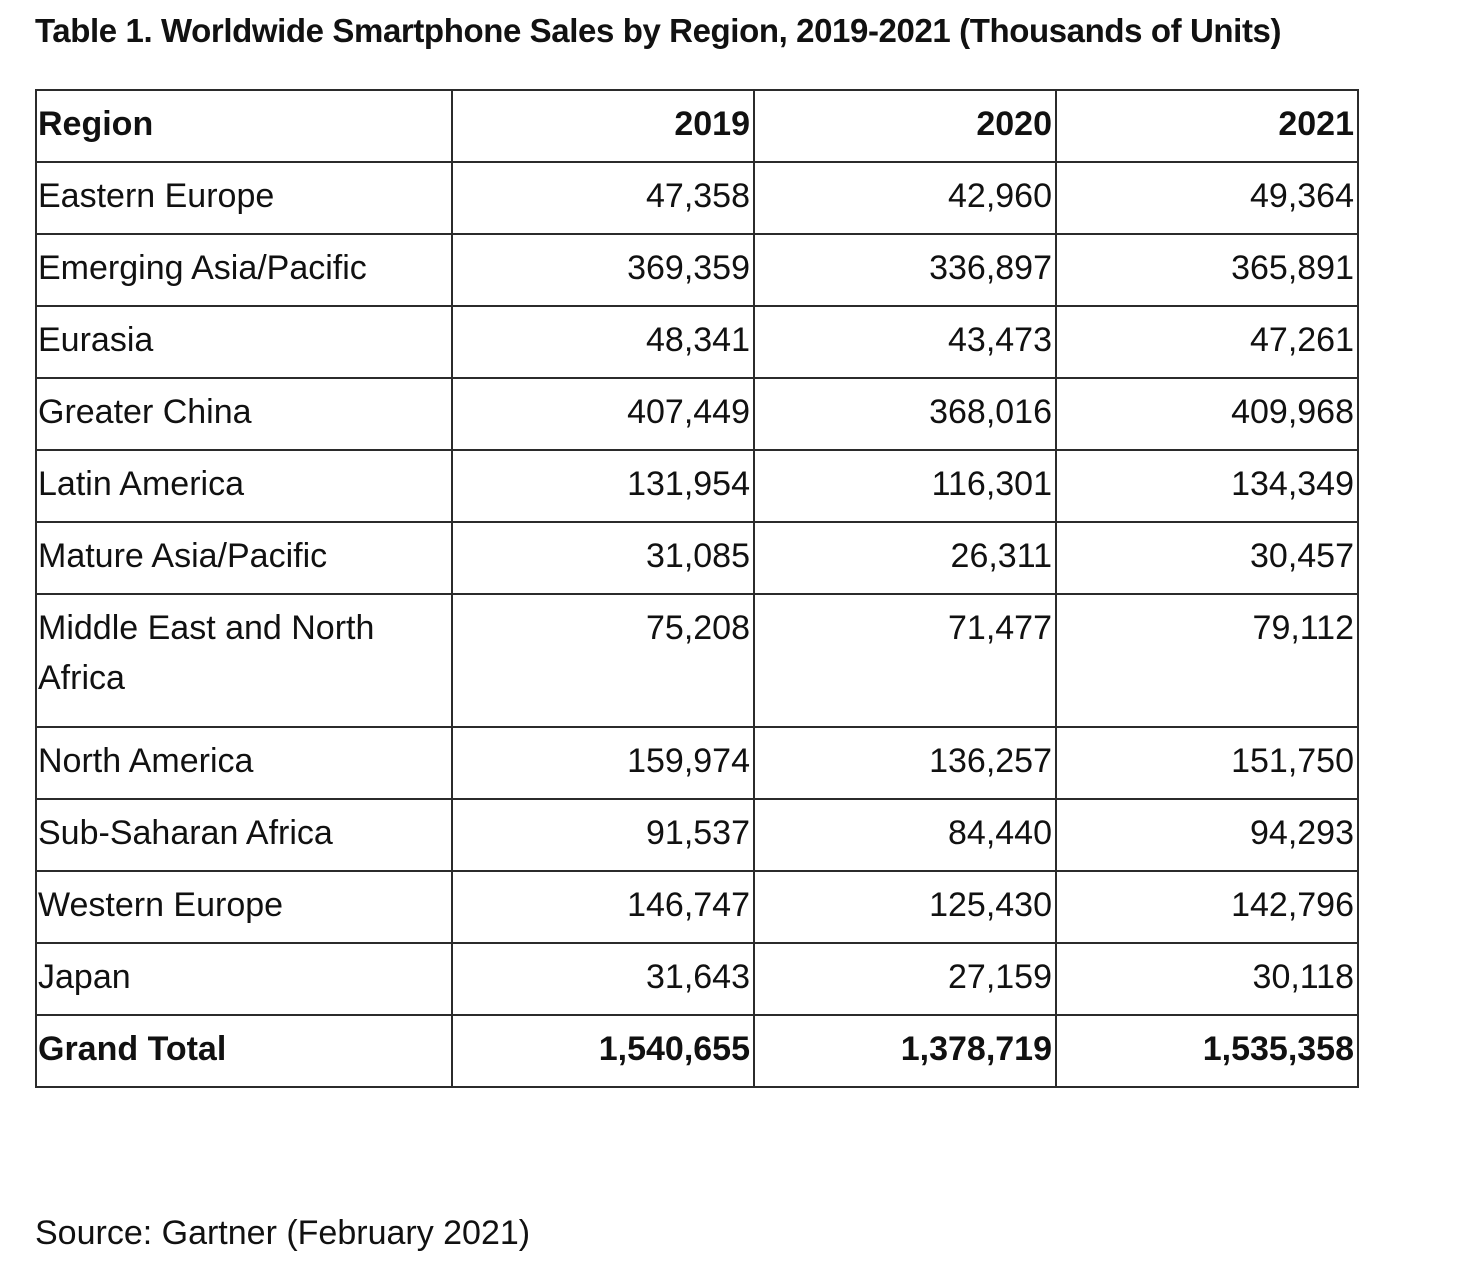 The image size is (1479, 1281). What do you see at coordinates (244, 835) in the screenshot?
I see `region-cell: Sub-Saharan Africa` at bounding box center [244, 835].